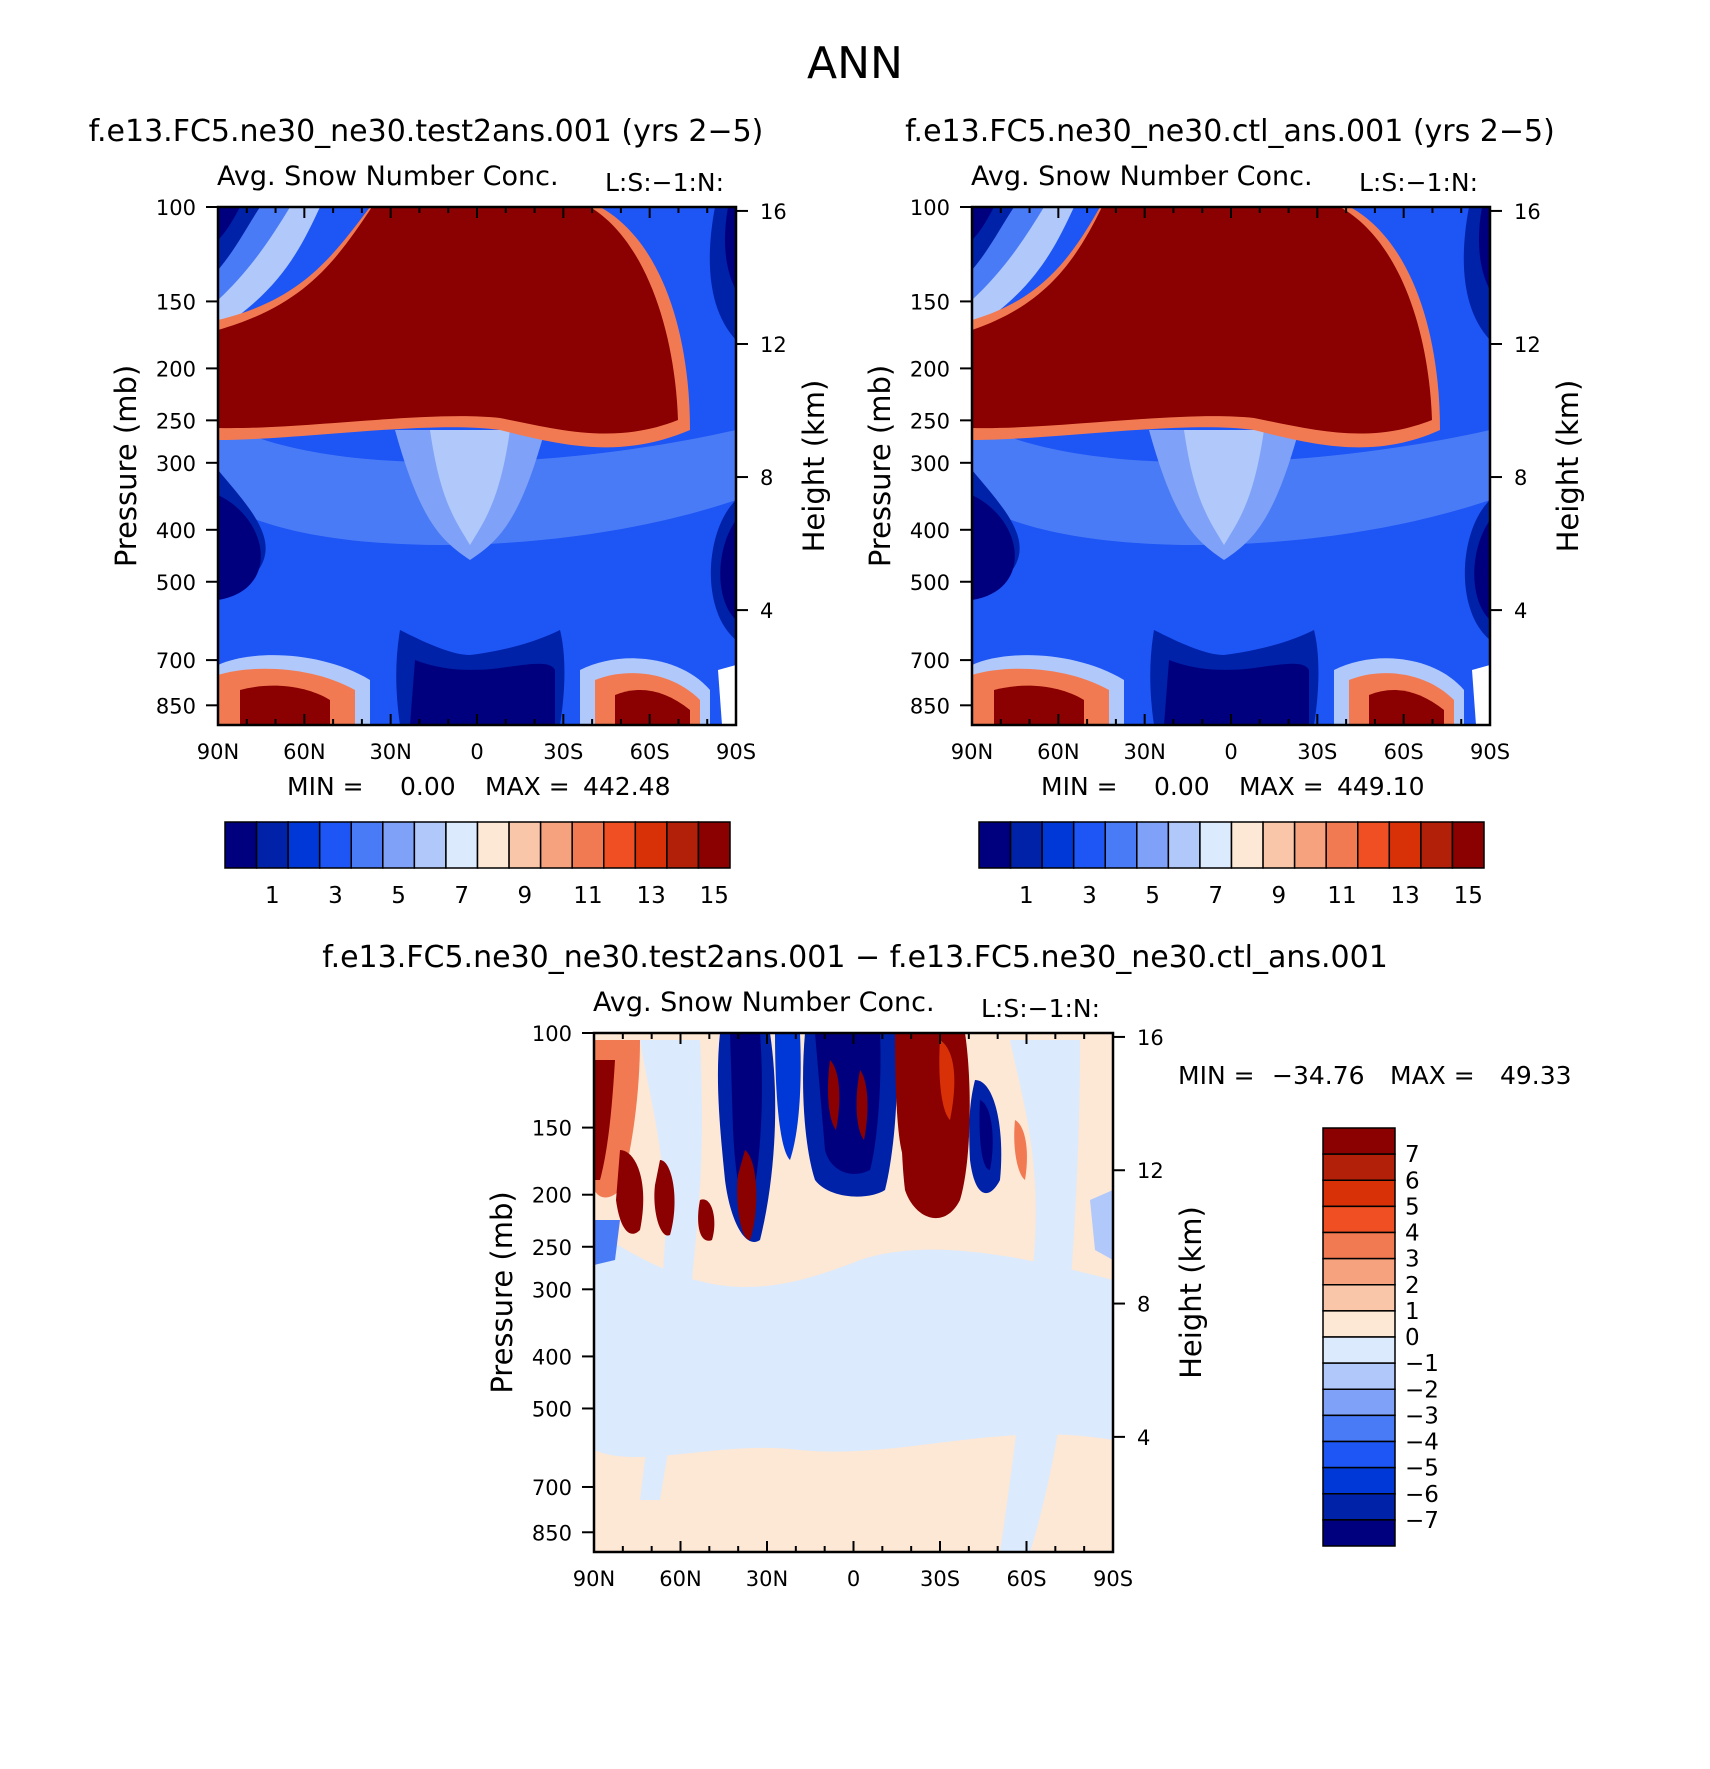  Describe the element at coordinates (1520, 611) in the screenshot. I see `panel-control-y2-tick-label: 4` at that location.